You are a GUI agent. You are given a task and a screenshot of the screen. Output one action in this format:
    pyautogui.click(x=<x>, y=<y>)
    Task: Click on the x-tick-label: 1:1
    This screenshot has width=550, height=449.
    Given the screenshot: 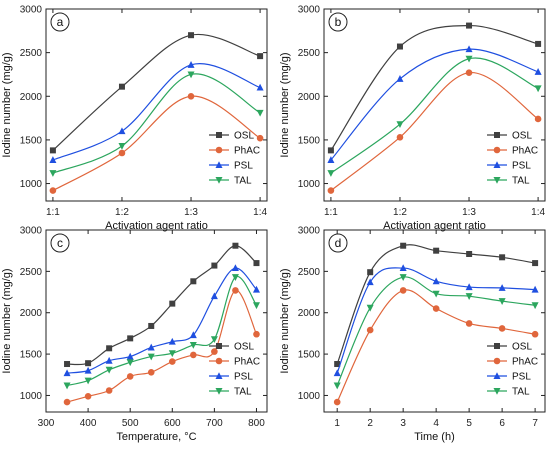 What is the action you would take?
    pyautogui.click(x=53, y=212)
    